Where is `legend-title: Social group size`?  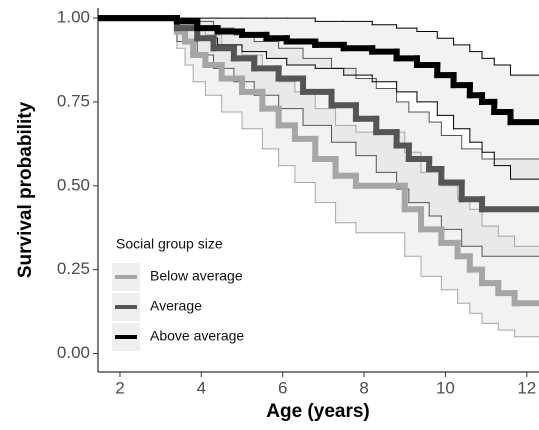
legend-title: Social group size is located at coordinates (169, 244).